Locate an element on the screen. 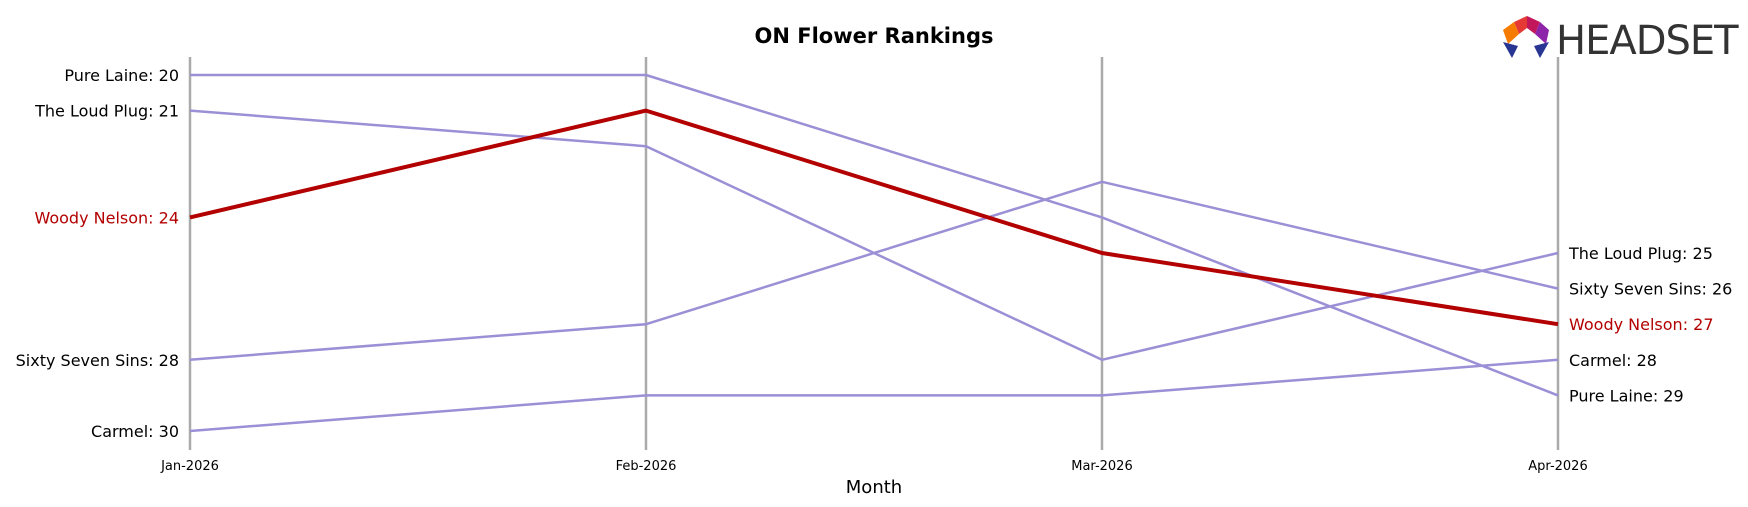 The image size is (1748, 507). headset-logo-text: HEADSET is located at coordinates (1647, 41).